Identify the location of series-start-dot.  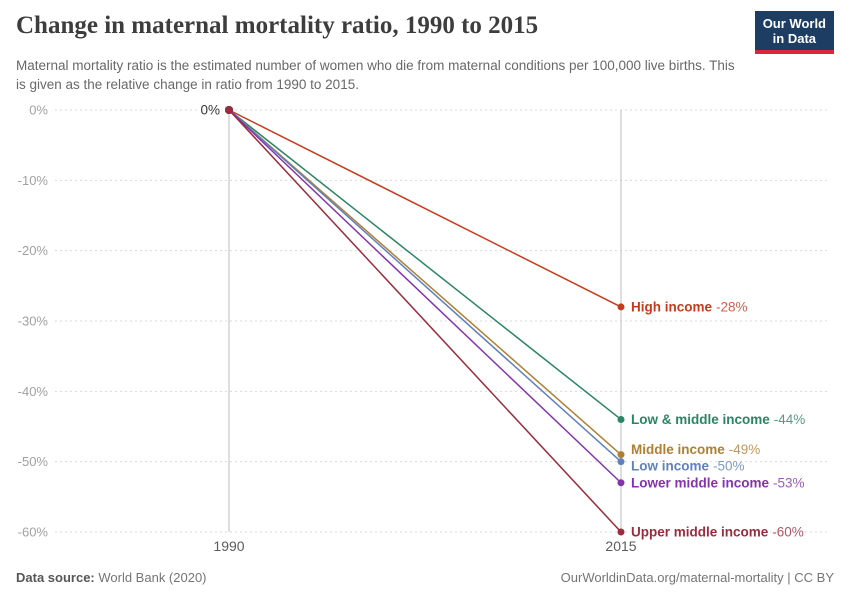
(229, 110).